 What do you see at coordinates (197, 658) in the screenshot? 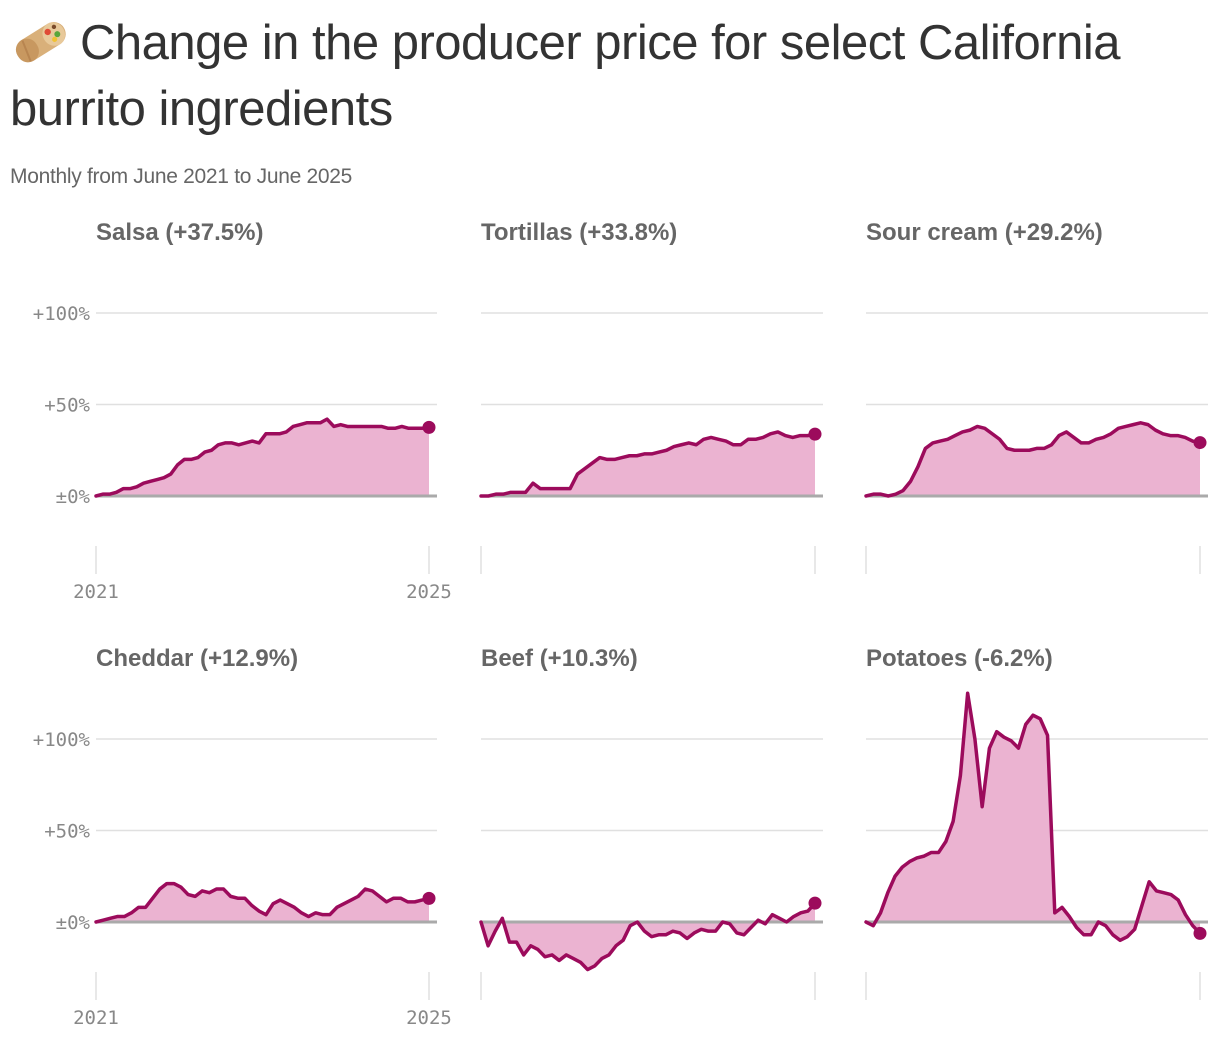
I see `panel-title: Cheddar (+12.9%)` at bounding box center [197, 658].